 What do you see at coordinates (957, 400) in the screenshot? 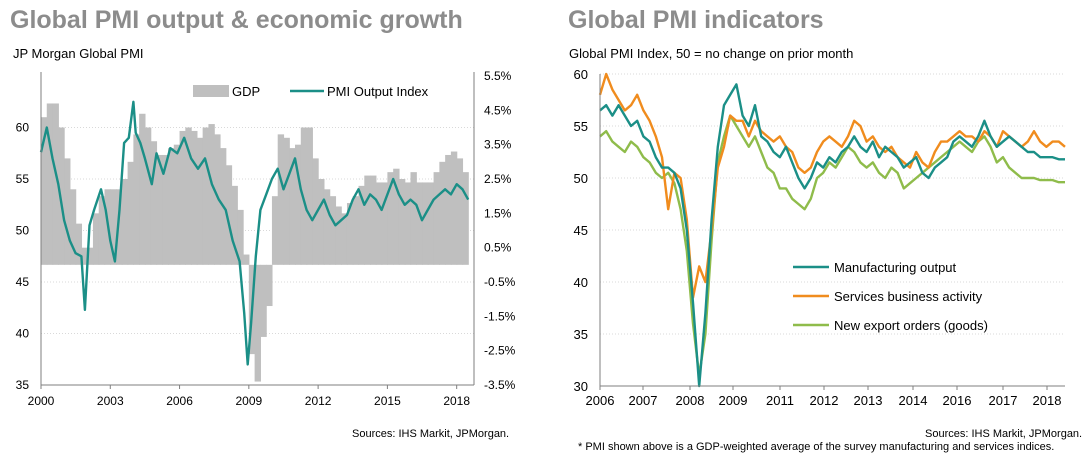
I see `x-tick-label: 2016` at bounding box center [957, 400].